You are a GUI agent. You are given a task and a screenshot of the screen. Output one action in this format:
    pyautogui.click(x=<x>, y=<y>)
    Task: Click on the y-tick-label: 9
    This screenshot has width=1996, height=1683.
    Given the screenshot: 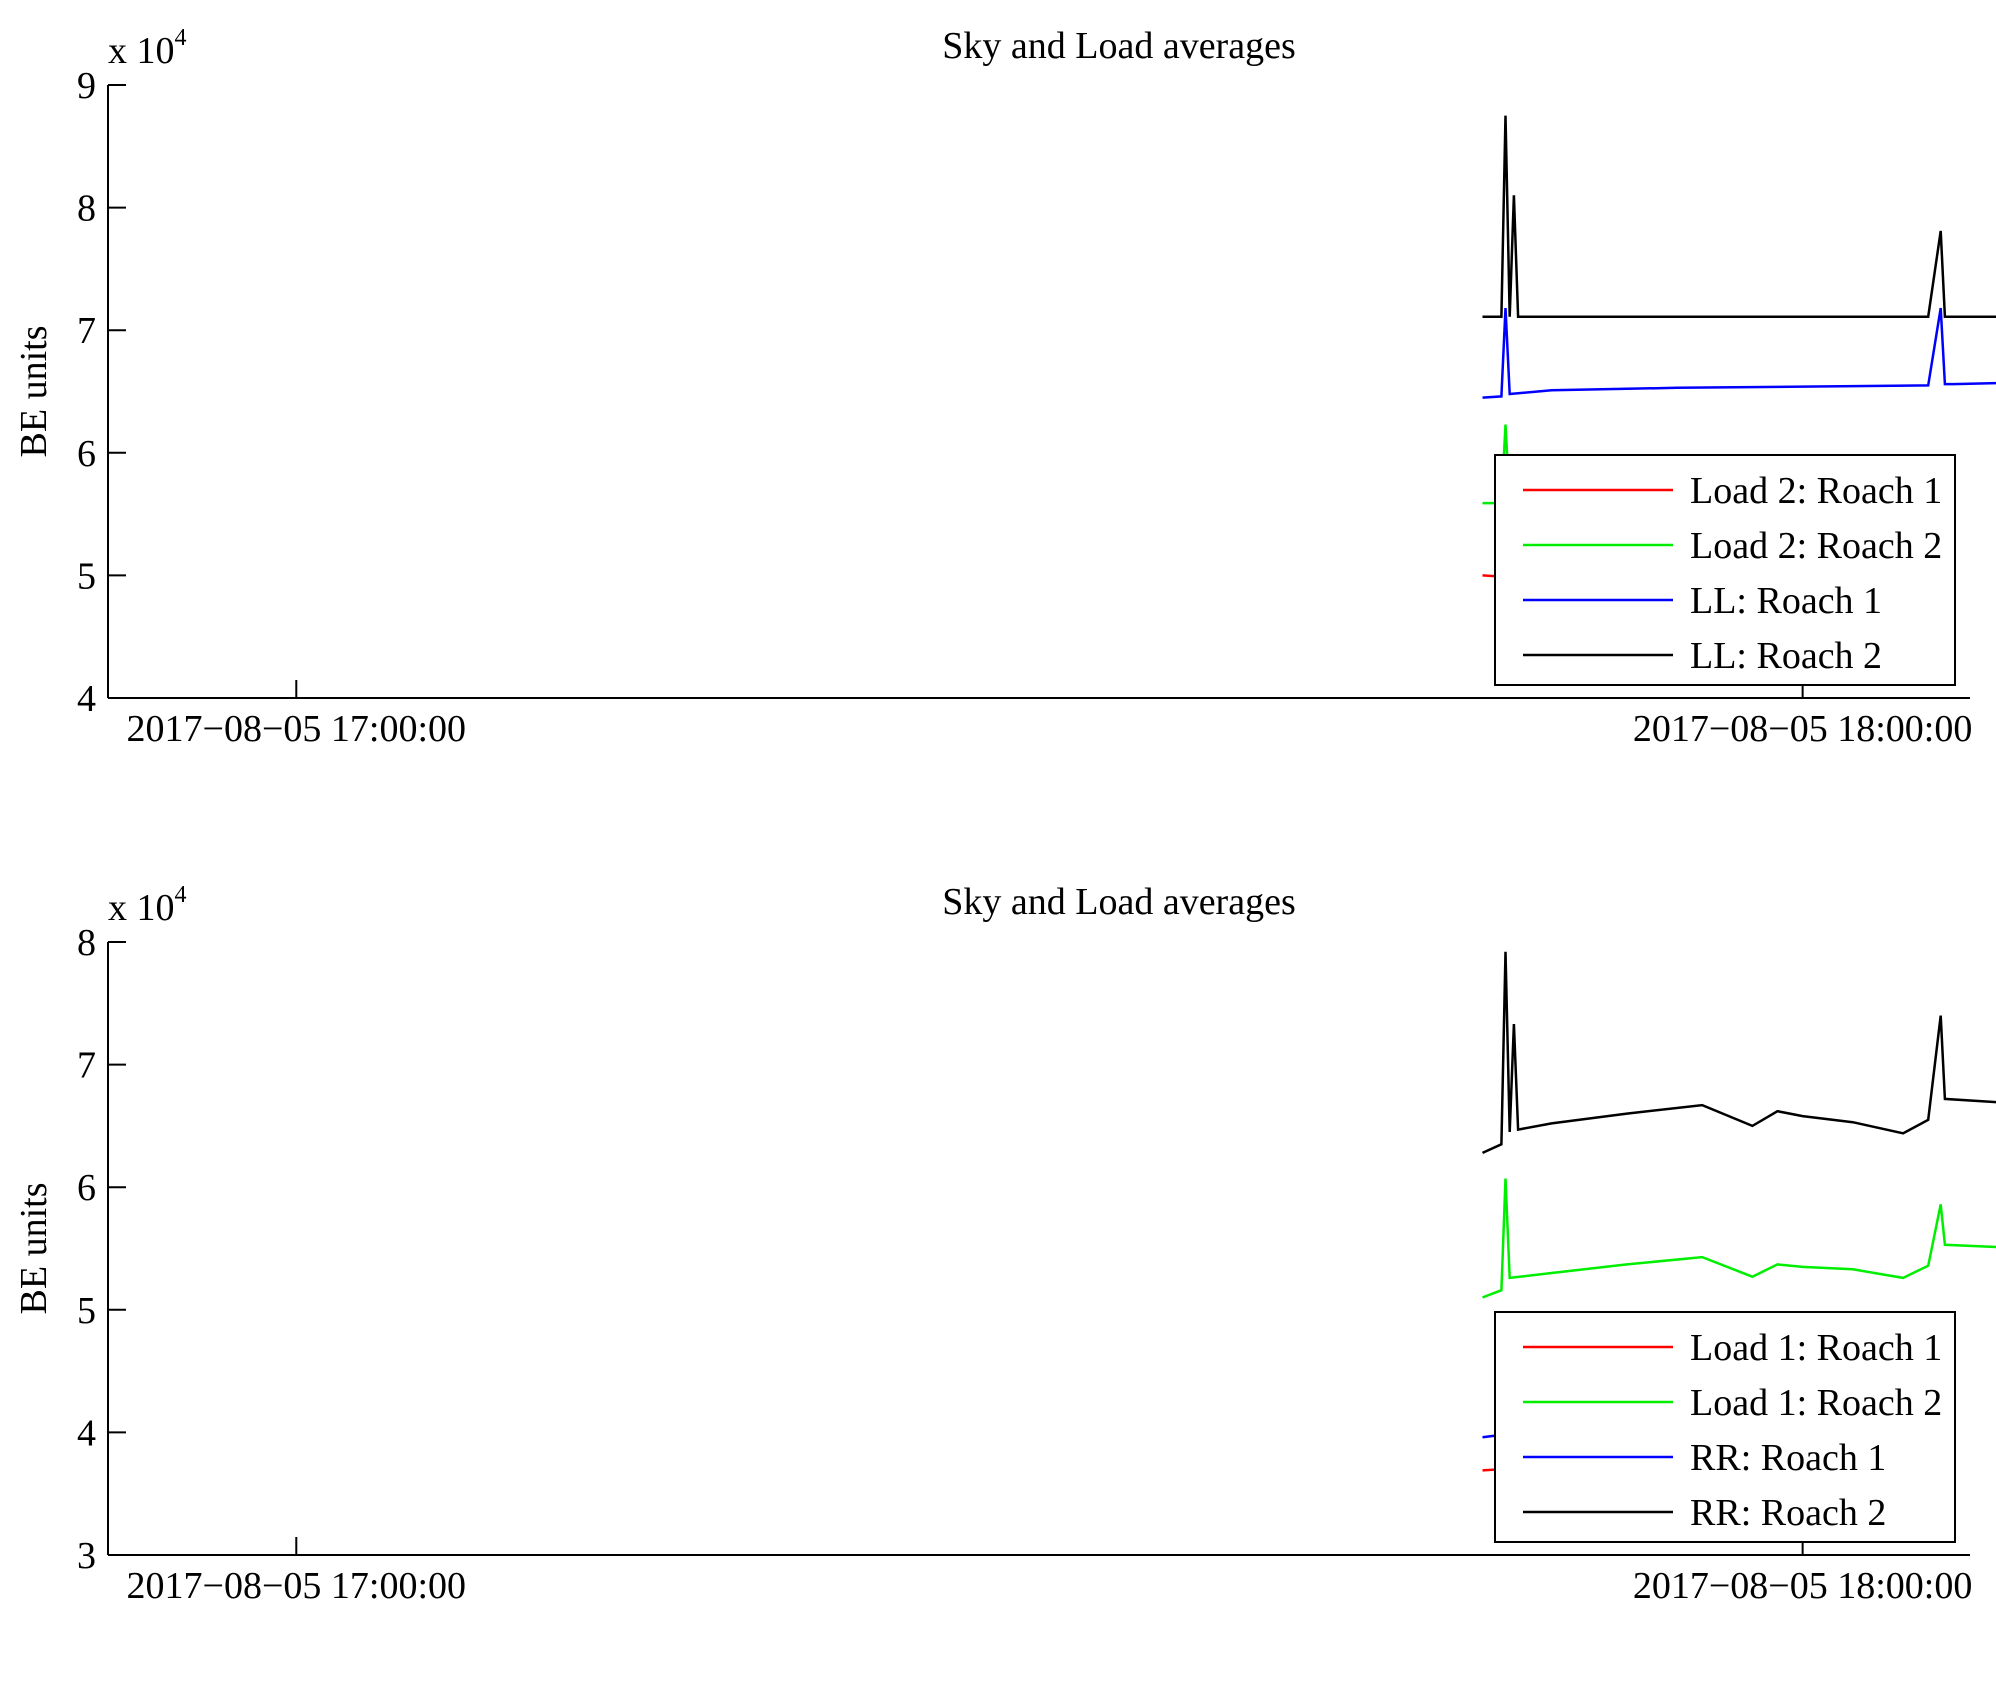 What is the action you would take?
    pyautogui.click(x=86, y=86)
    